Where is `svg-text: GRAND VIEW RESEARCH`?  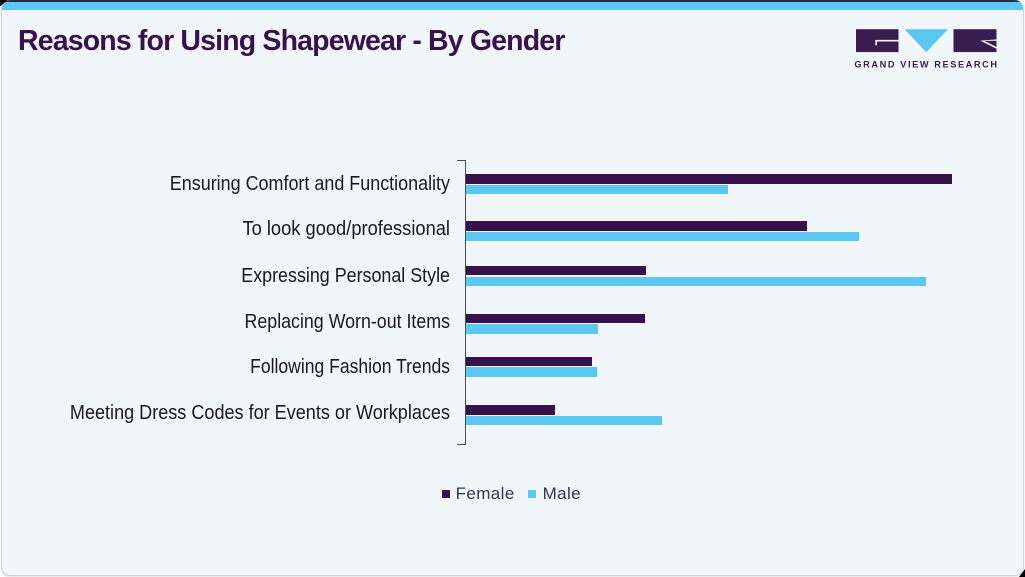 svg-text: GRAND VIEW RESEARCH is located at coordinates (926, 65).